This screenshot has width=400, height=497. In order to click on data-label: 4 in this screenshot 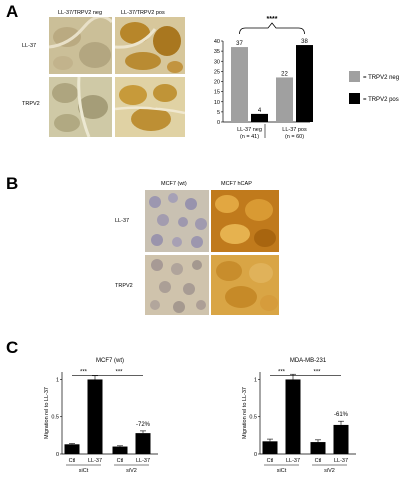, I will do `click(260, 111)`.